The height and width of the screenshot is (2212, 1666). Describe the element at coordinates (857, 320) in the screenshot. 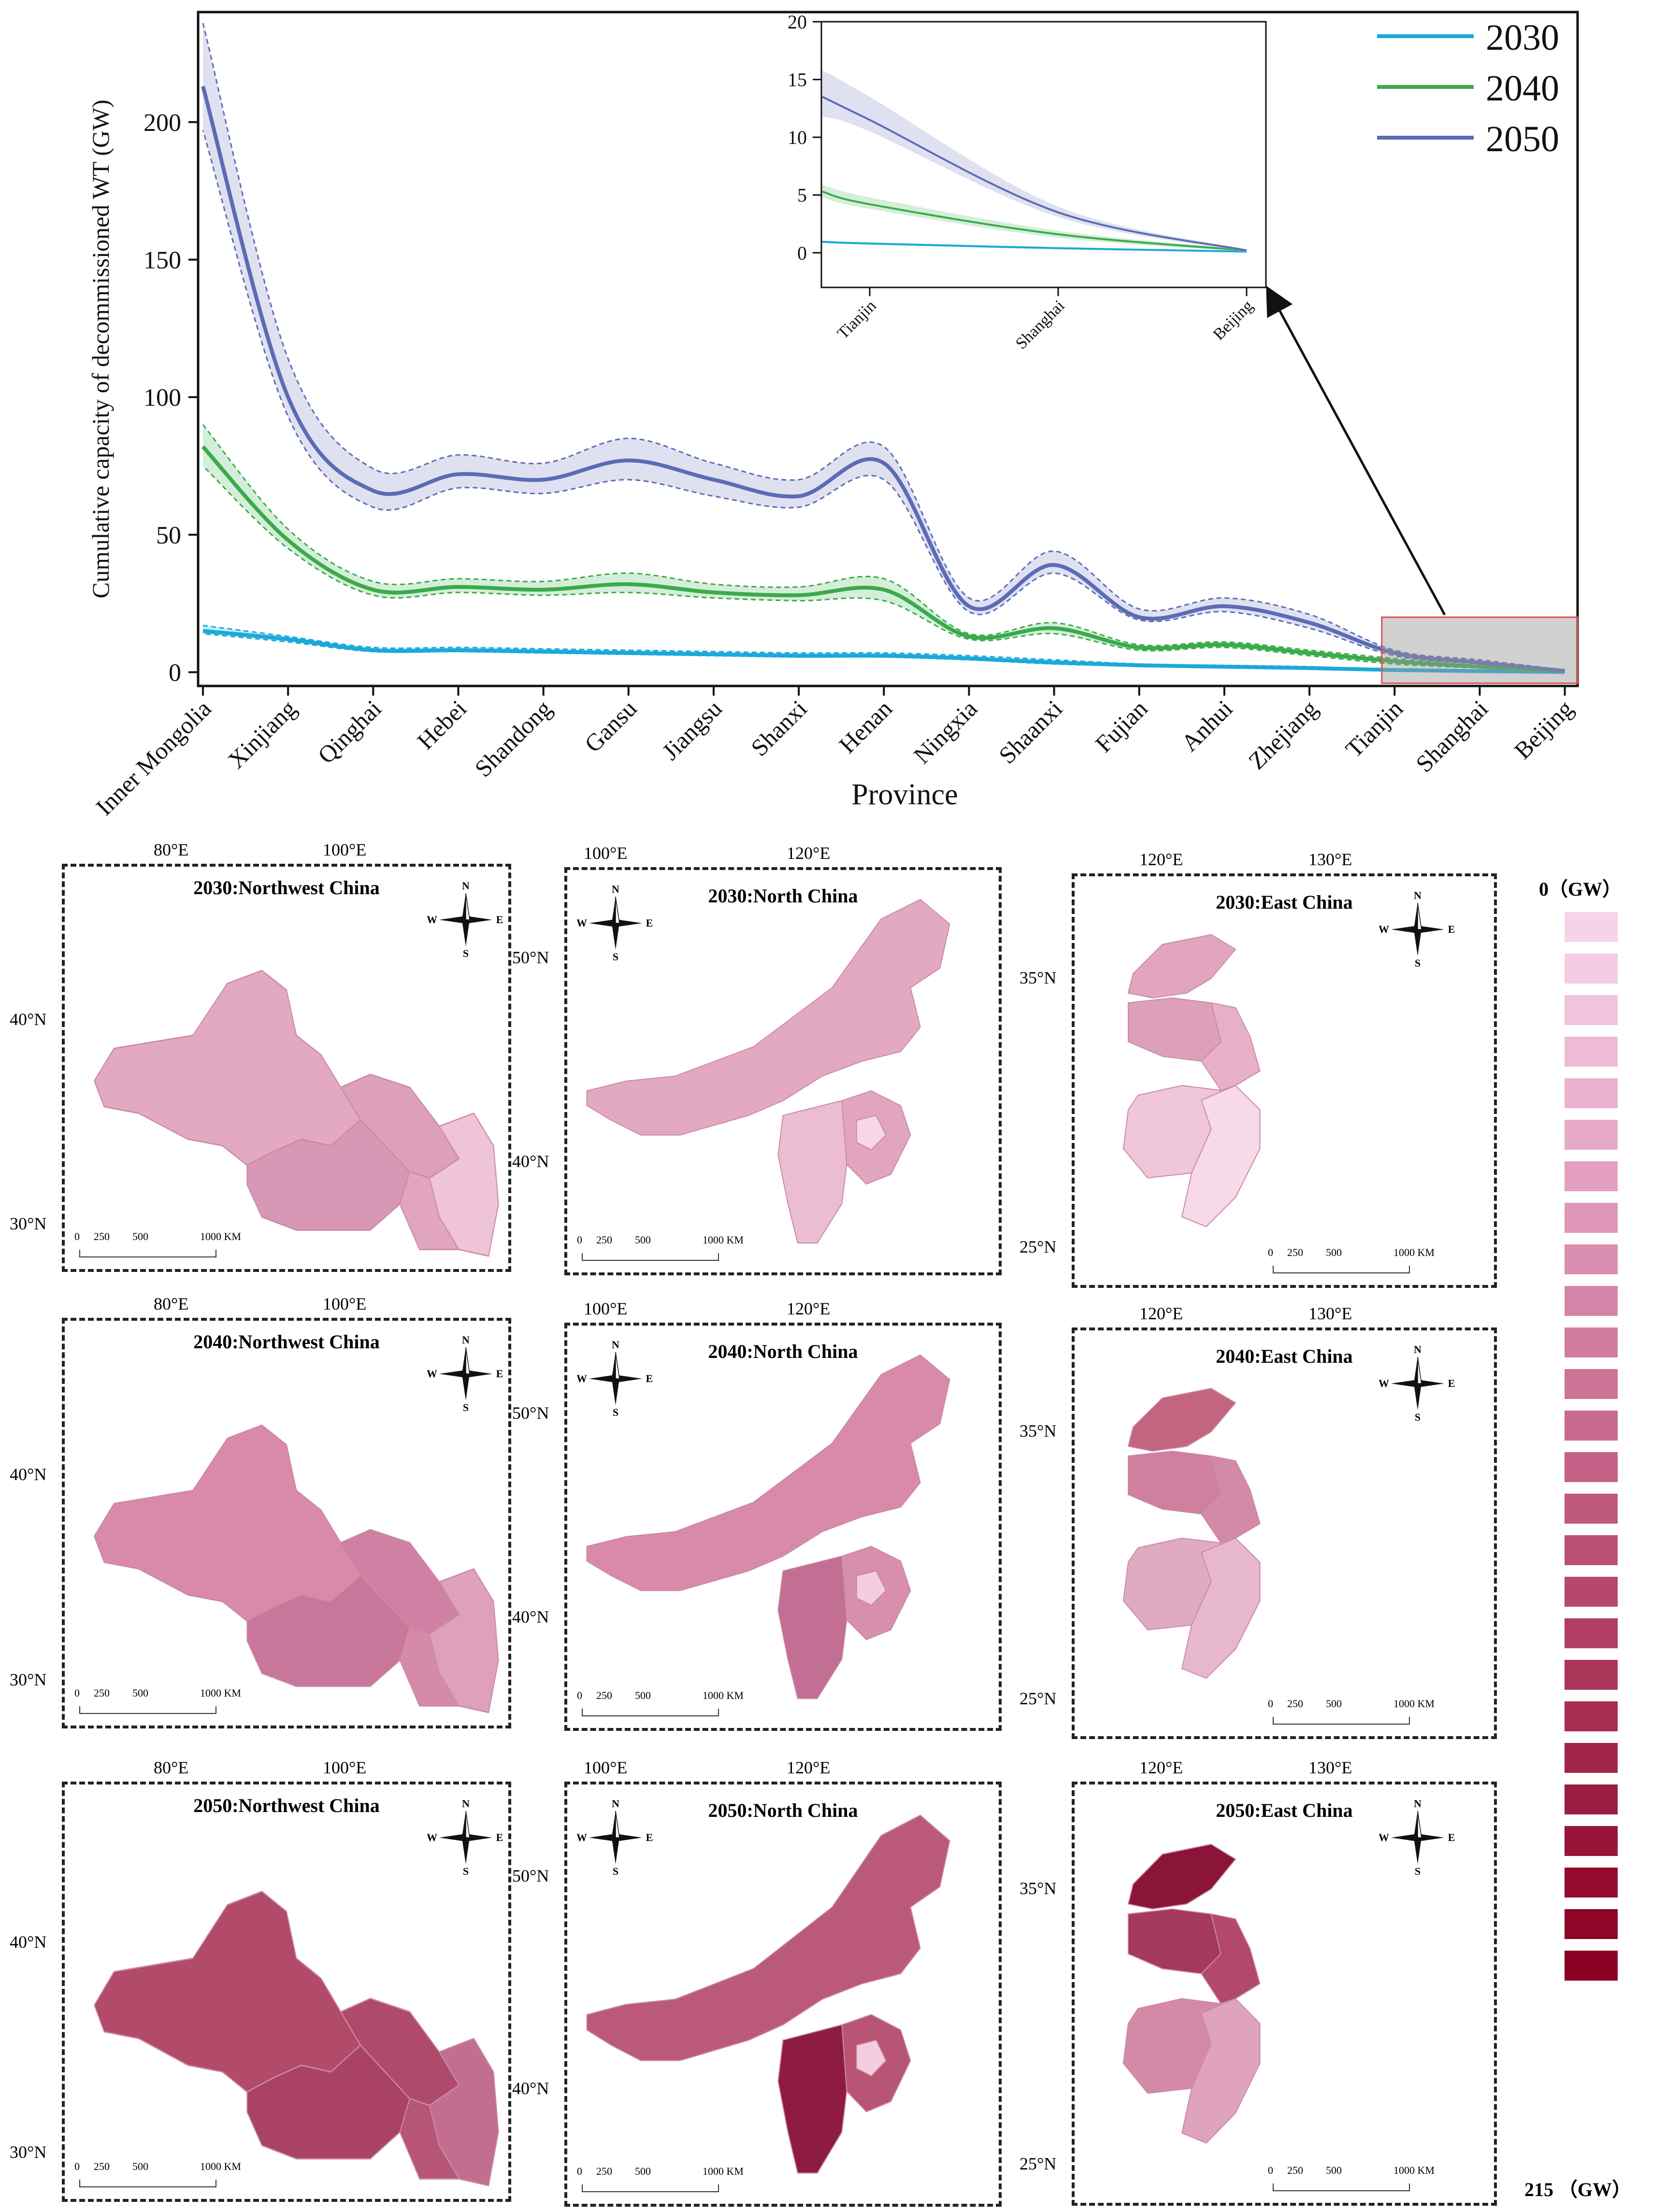

I see `inset-x-tick-label: Tianjin` at that location.